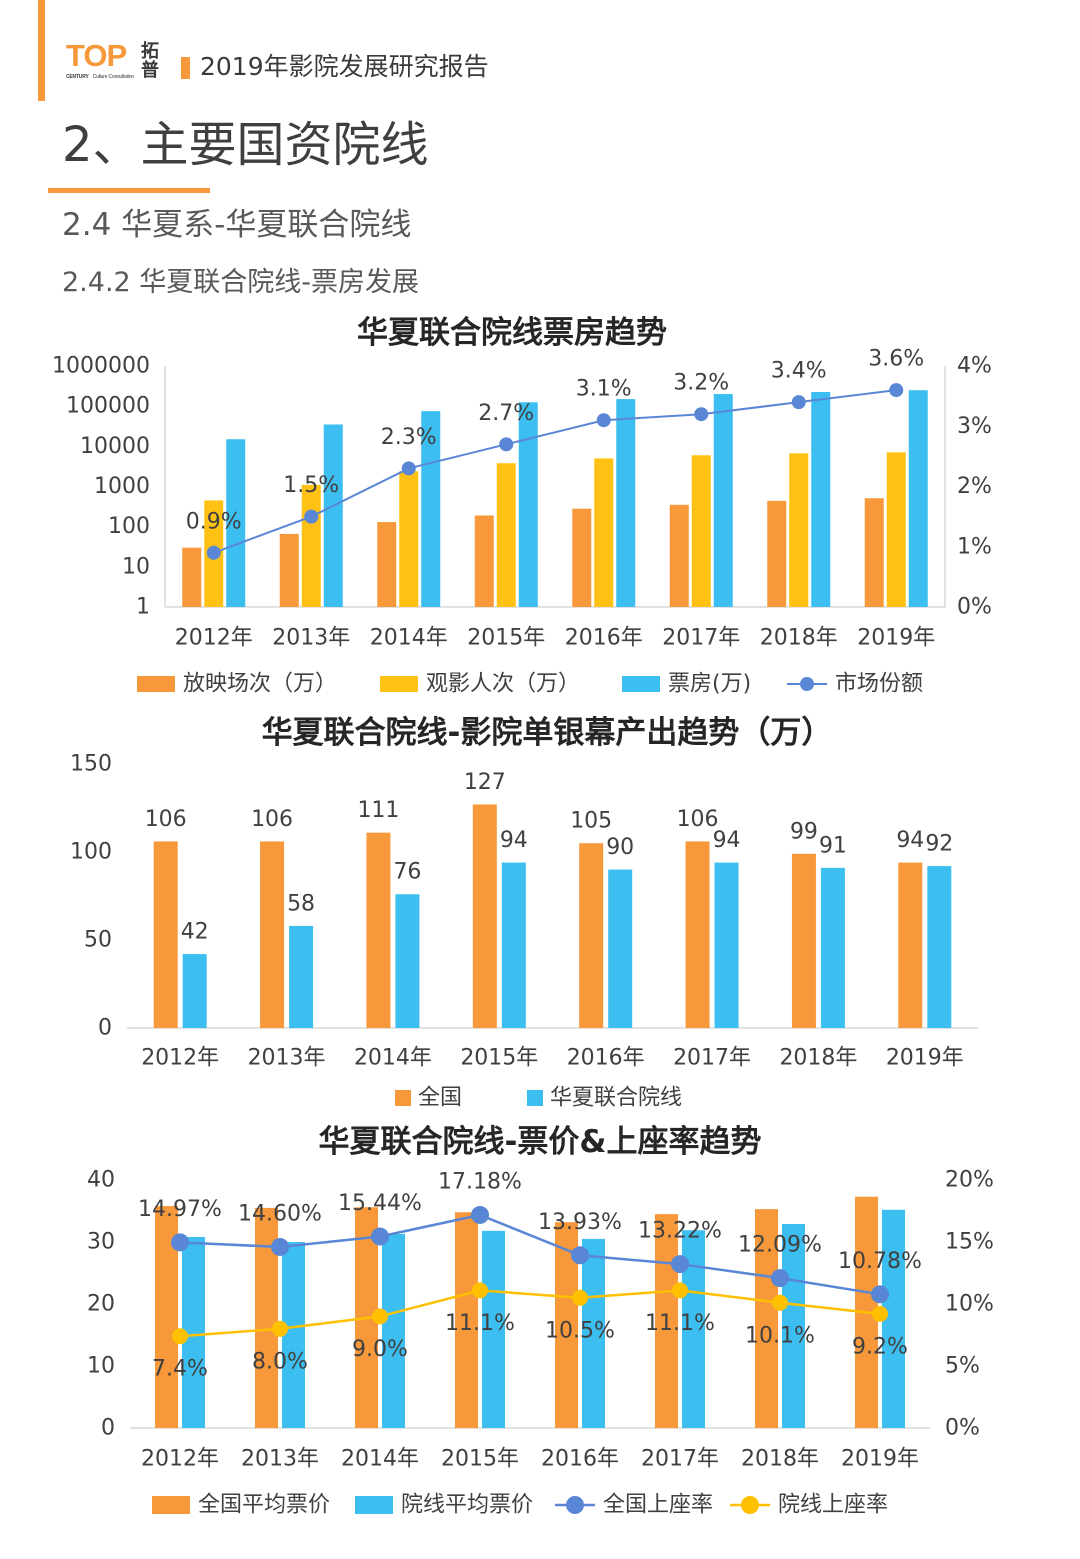  Describe the element at coordinates (969, 1180) in the screenshot. I see `y2-axis-tick-label: 20%` at that location.